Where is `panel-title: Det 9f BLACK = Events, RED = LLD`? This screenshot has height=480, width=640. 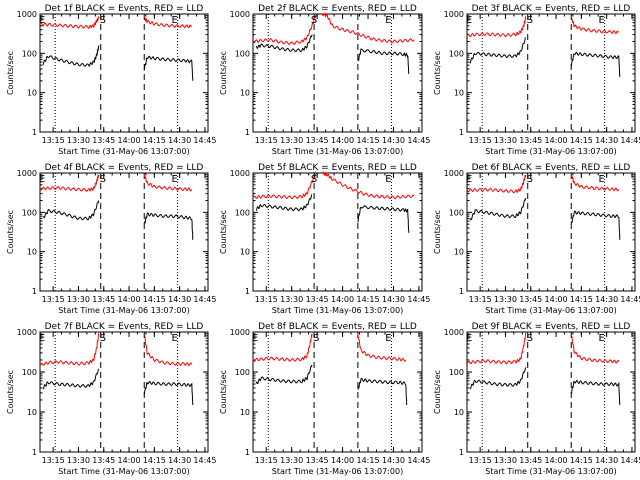
panel-title: Det 9f BLACK = Events, RED = LLD is located at coordinates (551, 327).